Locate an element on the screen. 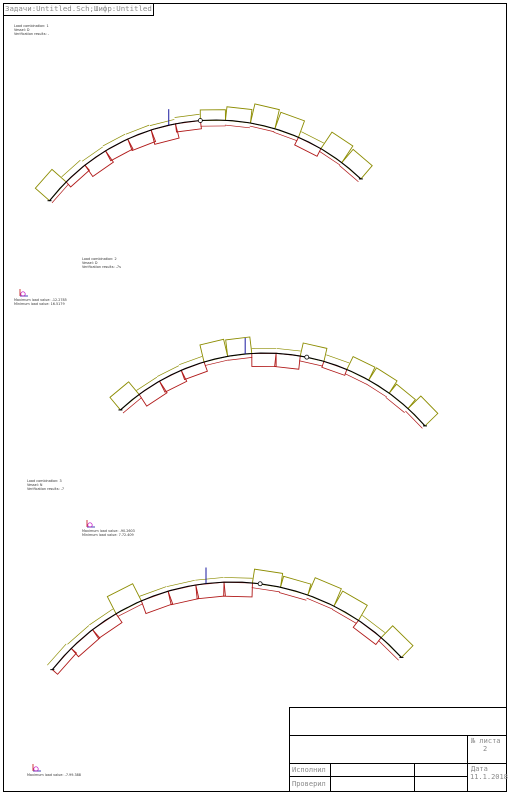  diagram-2-min-label: Minimum load value: 16.5179 is located at coordinates (39, 304).